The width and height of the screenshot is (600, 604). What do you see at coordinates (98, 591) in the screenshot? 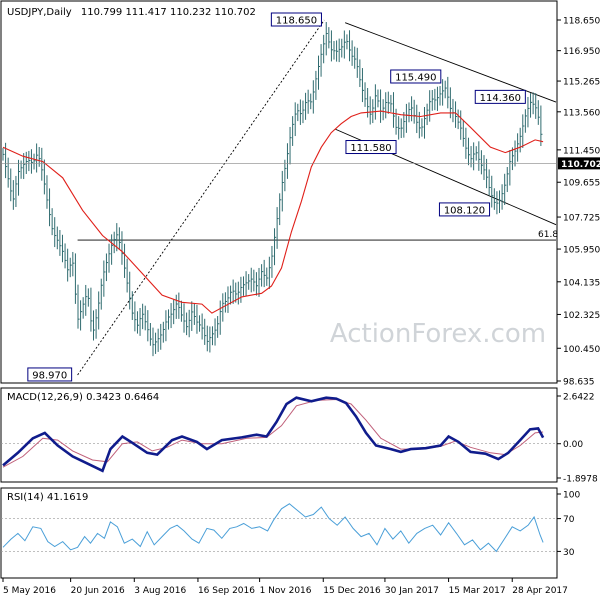
I see `x-axis-label: 20 Jun 2016` at bounding box center [98, 591].